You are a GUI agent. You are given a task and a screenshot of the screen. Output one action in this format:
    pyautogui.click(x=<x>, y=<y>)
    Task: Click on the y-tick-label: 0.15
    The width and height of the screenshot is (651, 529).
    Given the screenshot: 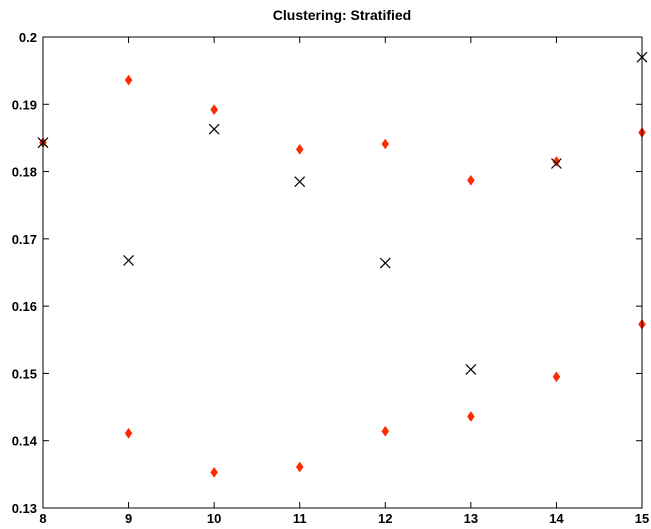 What is the action you would take?
    pyautogui.click(x=24, y=373)
    